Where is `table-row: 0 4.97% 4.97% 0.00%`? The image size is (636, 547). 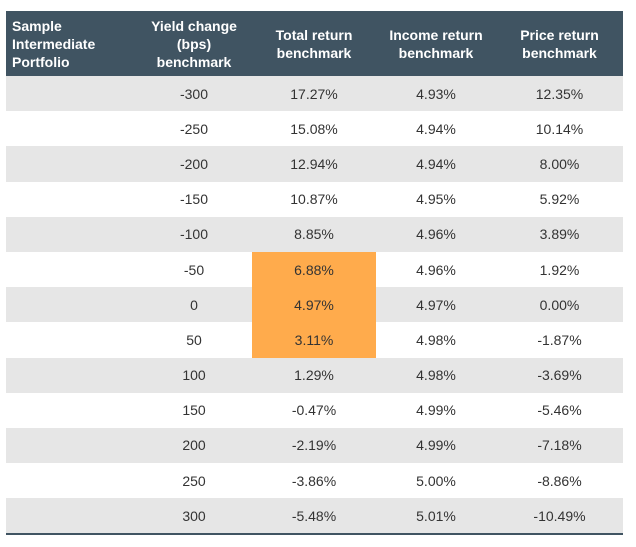
table-row: 0 4.97% 4.97% 0.00% is located at coordinates (314, 305).